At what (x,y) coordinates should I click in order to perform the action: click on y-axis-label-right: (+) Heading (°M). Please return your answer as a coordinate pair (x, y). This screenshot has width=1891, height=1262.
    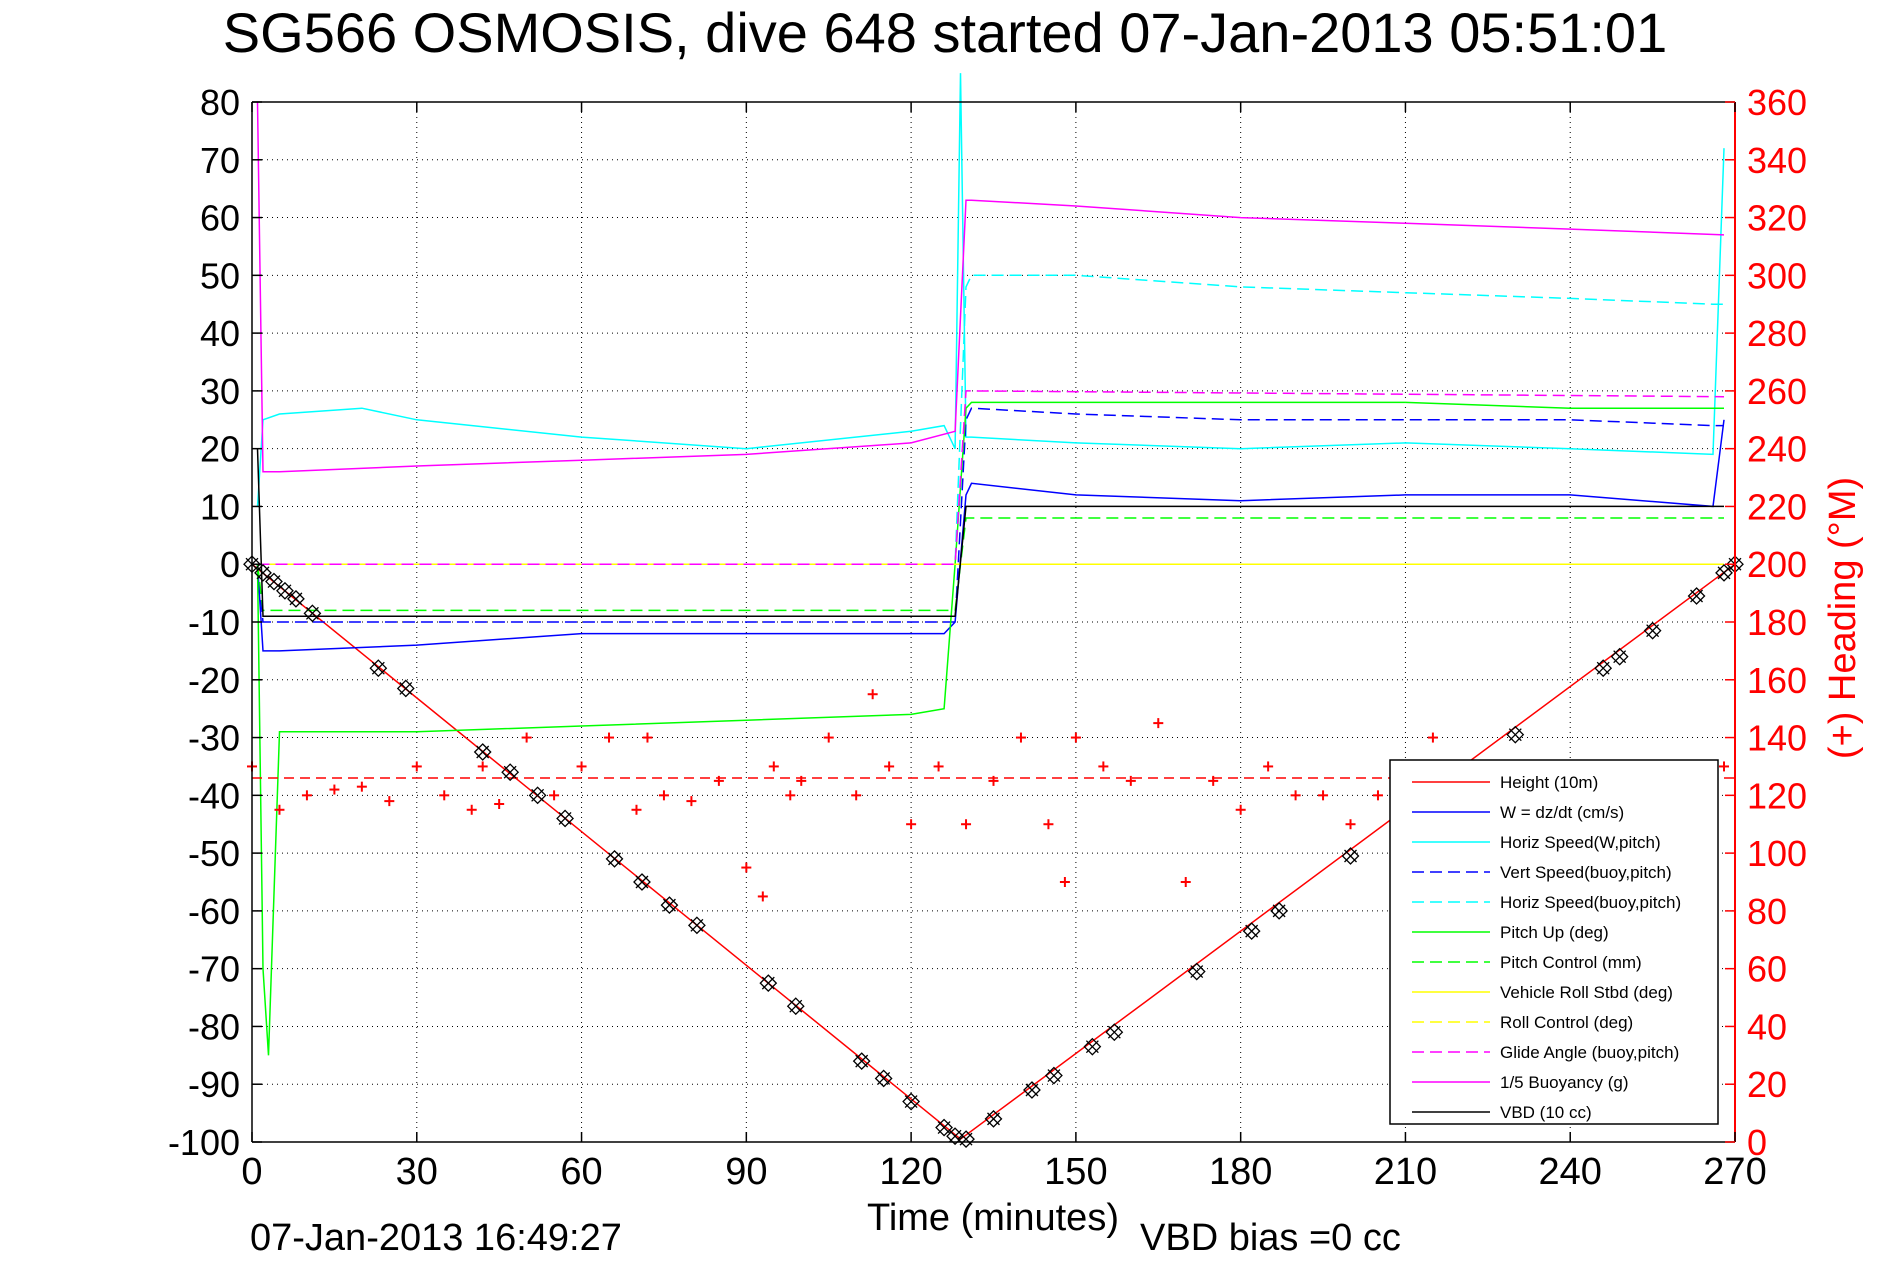
    Looking at the image, I should click on (1843, 618).